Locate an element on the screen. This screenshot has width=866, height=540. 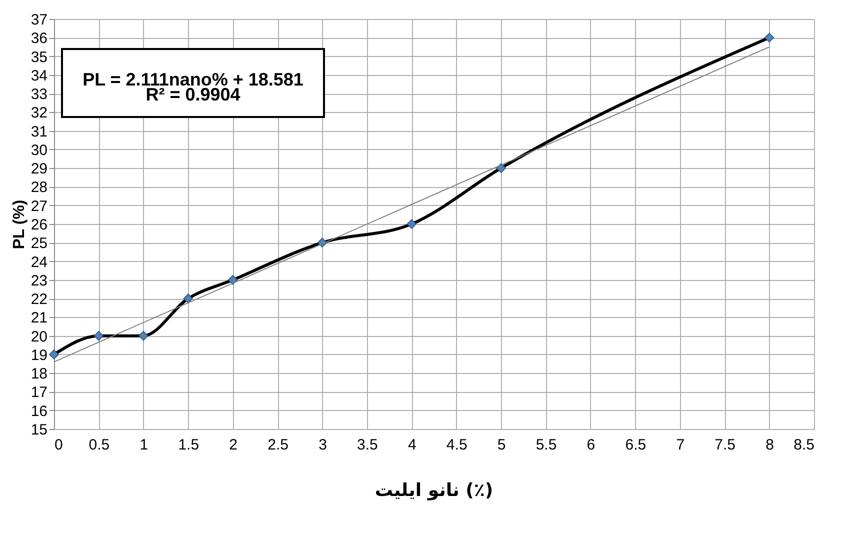
x-tick-label: 7 is located at coordinates (680, 445).